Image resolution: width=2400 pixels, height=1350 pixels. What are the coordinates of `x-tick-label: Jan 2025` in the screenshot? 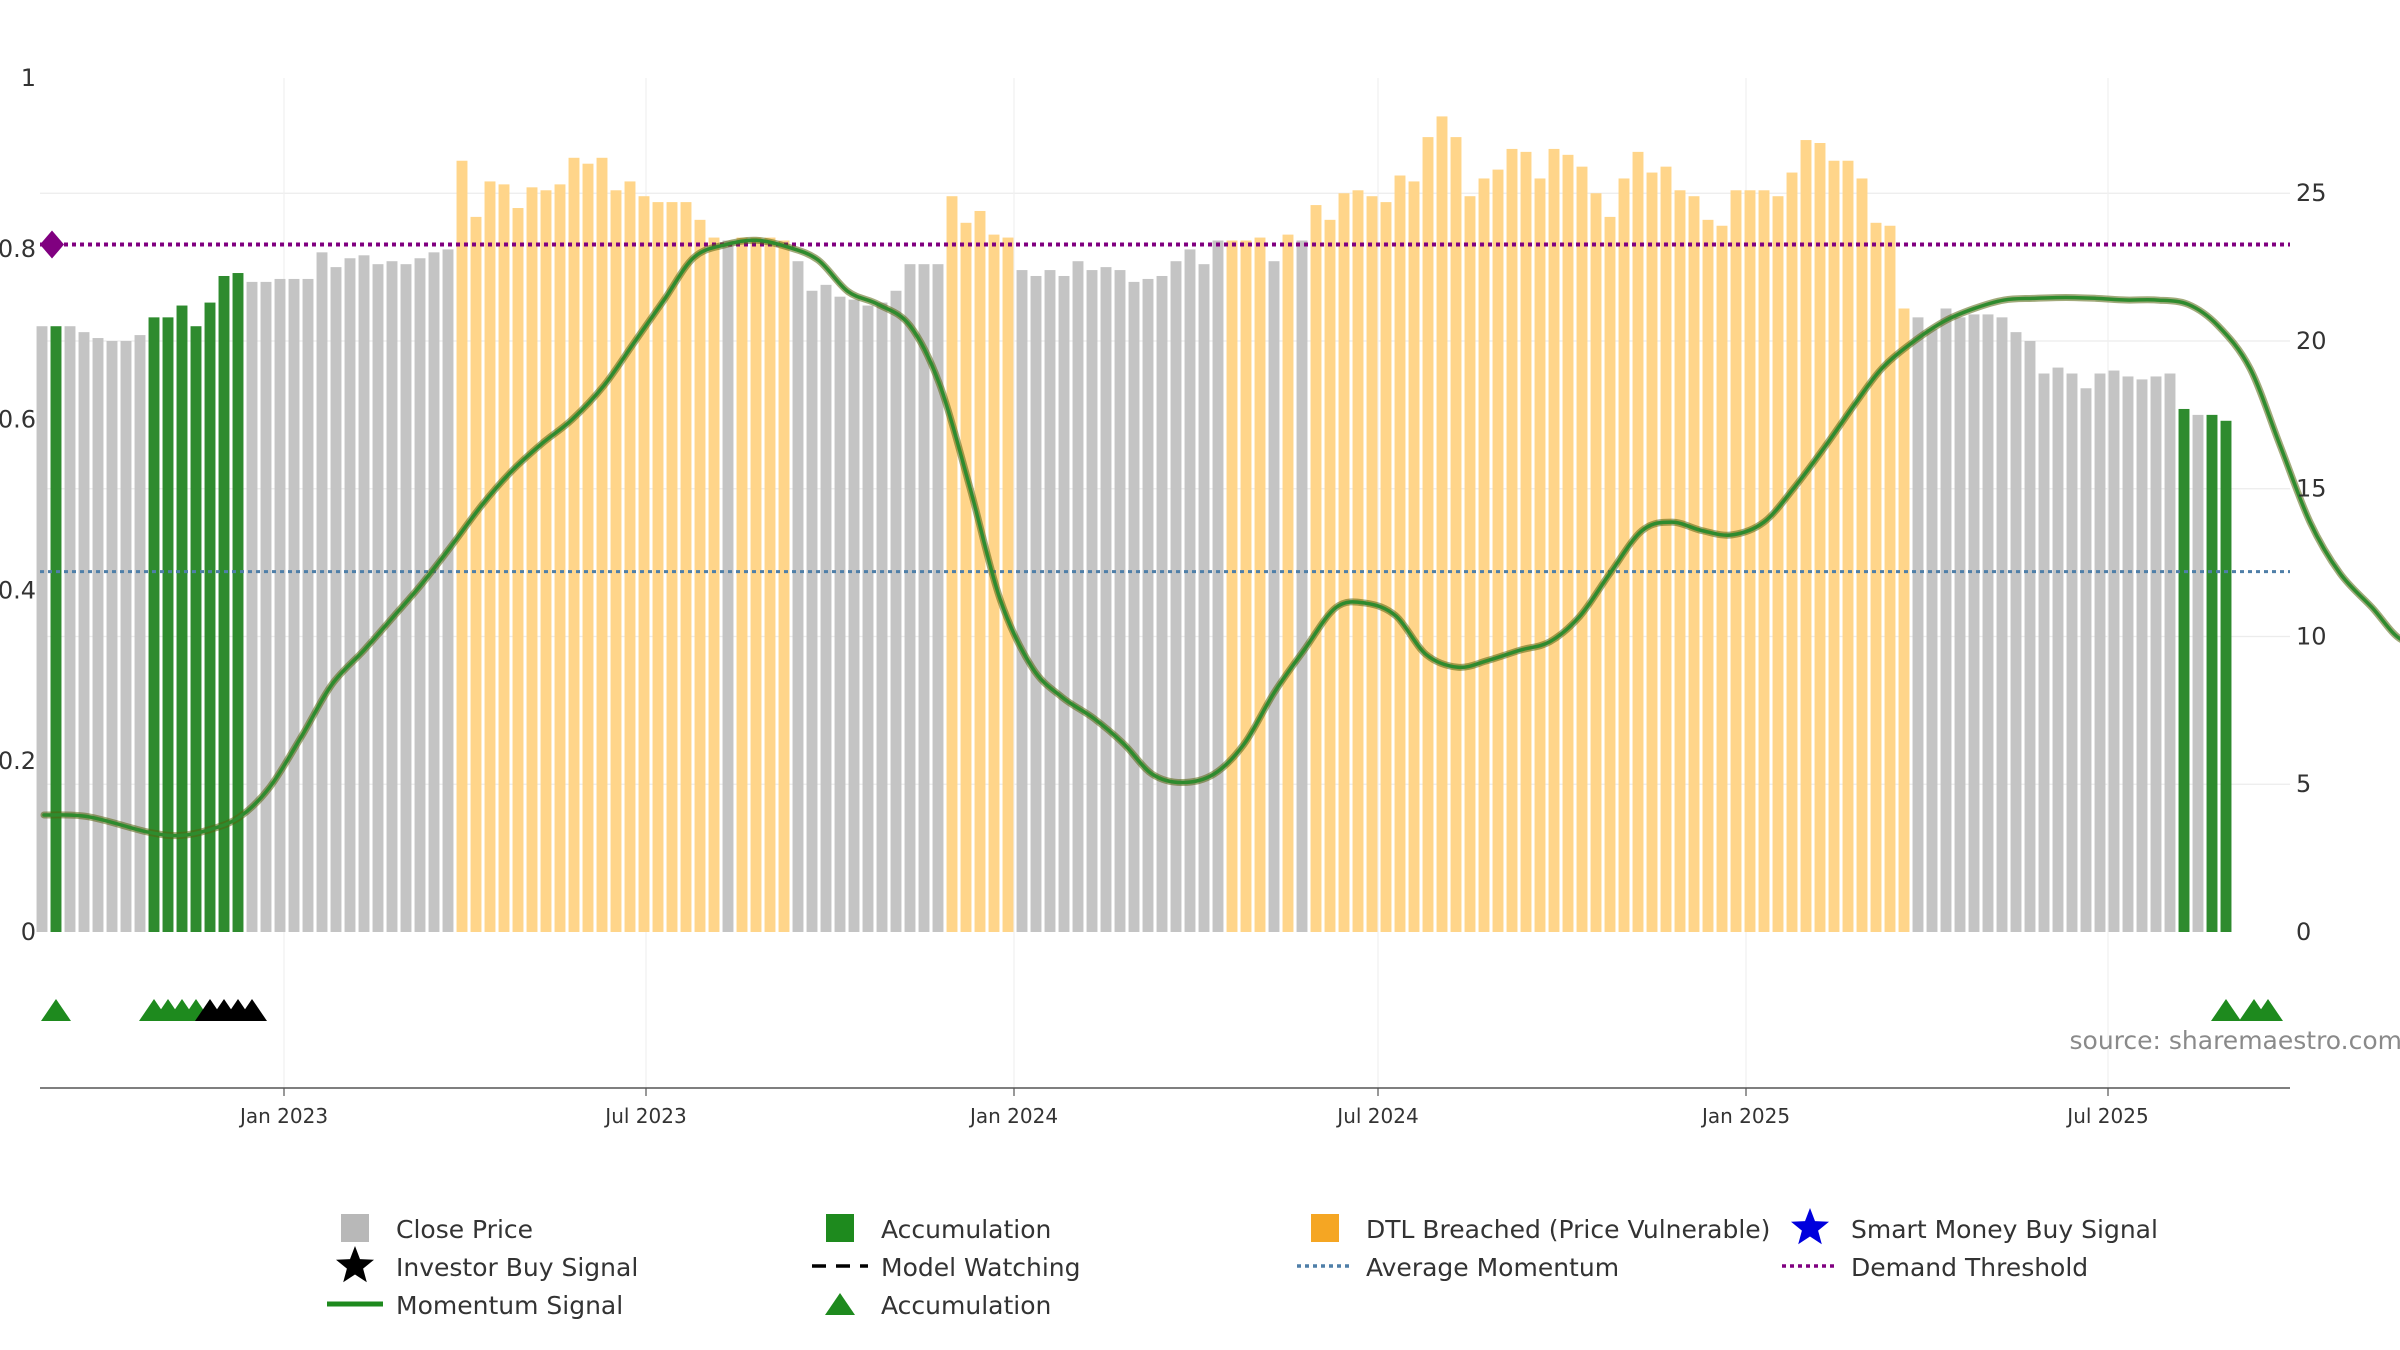 It's located at (1745, 1116).